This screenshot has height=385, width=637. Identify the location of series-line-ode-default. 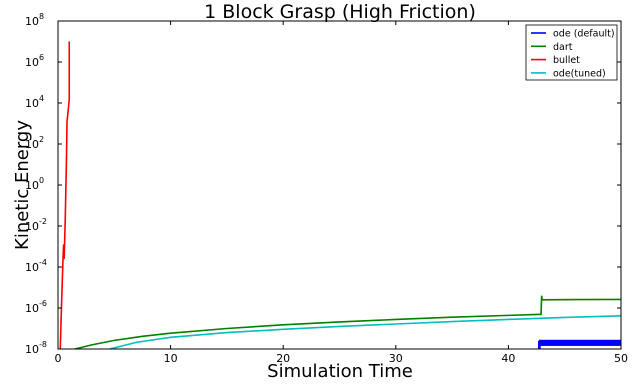
(539, 344).